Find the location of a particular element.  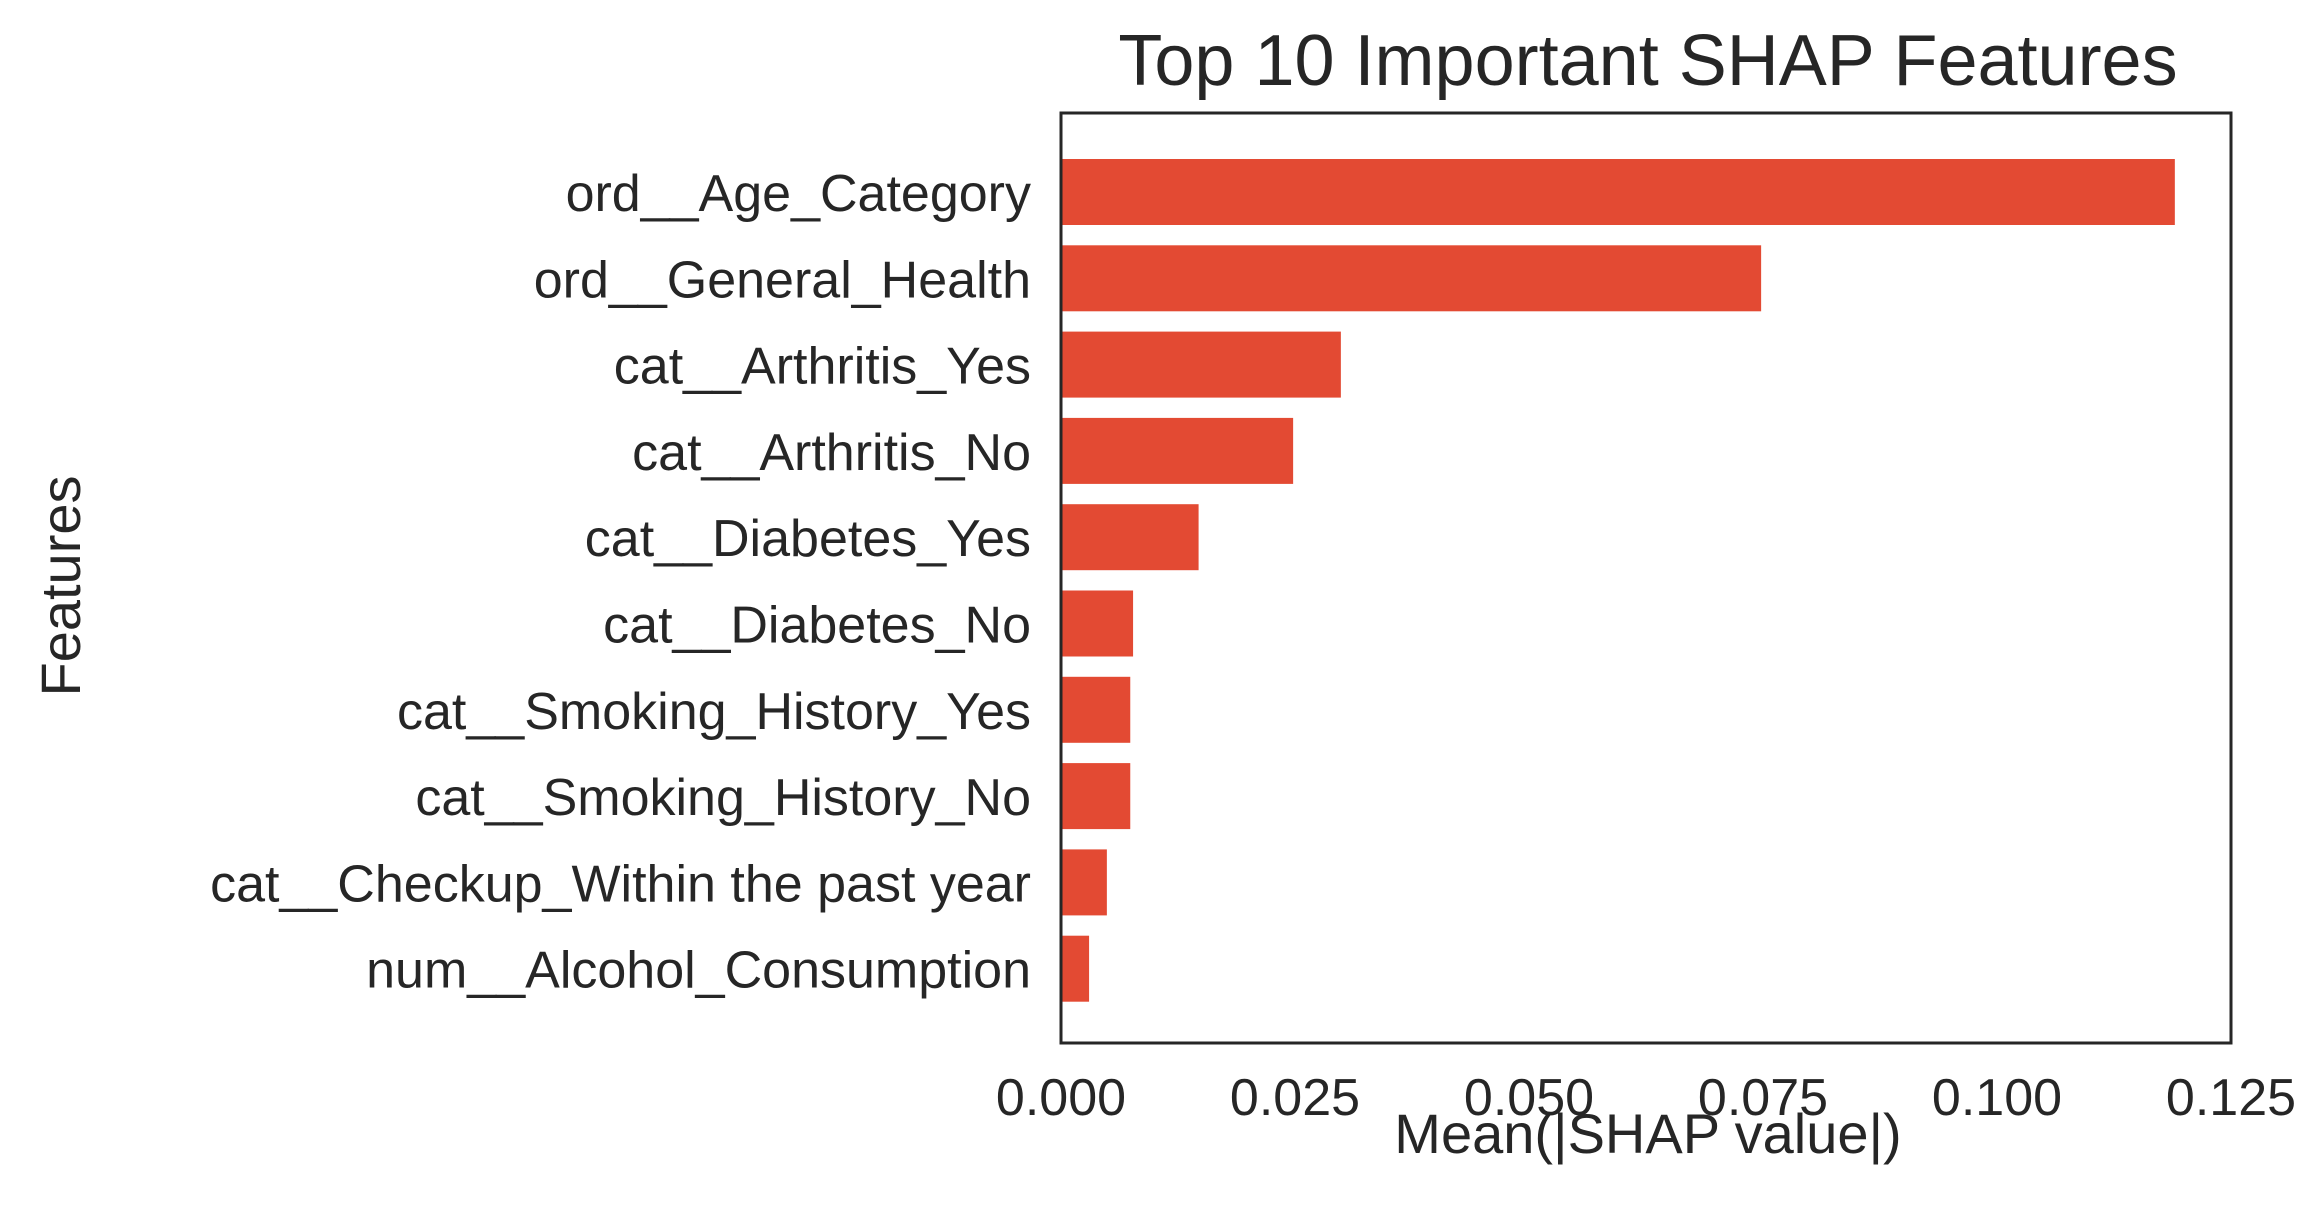

y-axis-label: Features is located at coordinates (60, 586).